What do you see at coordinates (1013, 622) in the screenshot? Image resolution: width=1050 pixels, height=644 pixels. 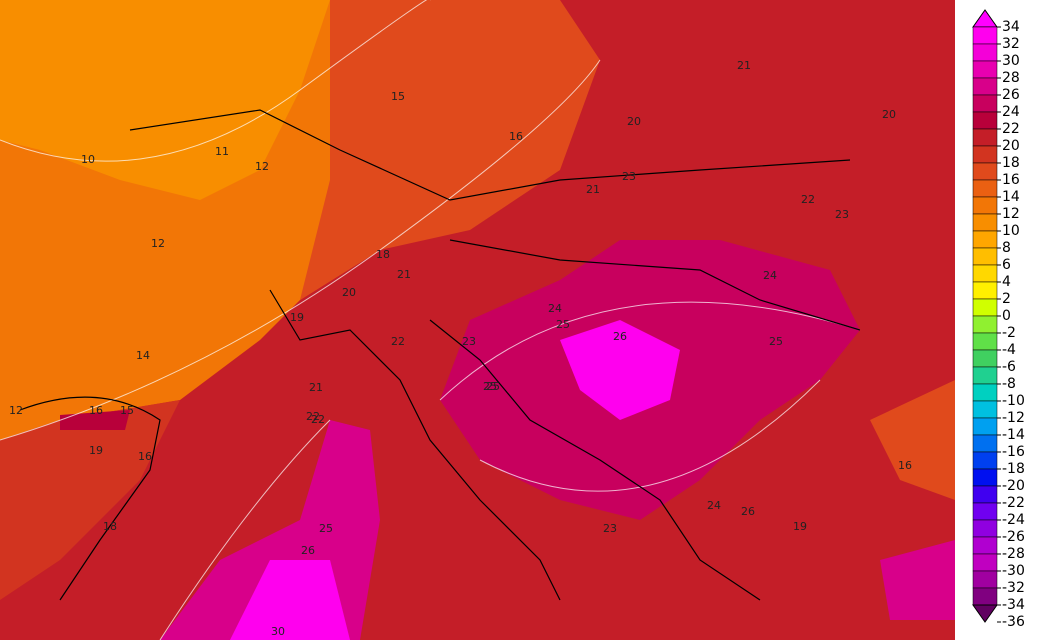 I see `colorbar-label: -36` at bounding box center [1013, 622].